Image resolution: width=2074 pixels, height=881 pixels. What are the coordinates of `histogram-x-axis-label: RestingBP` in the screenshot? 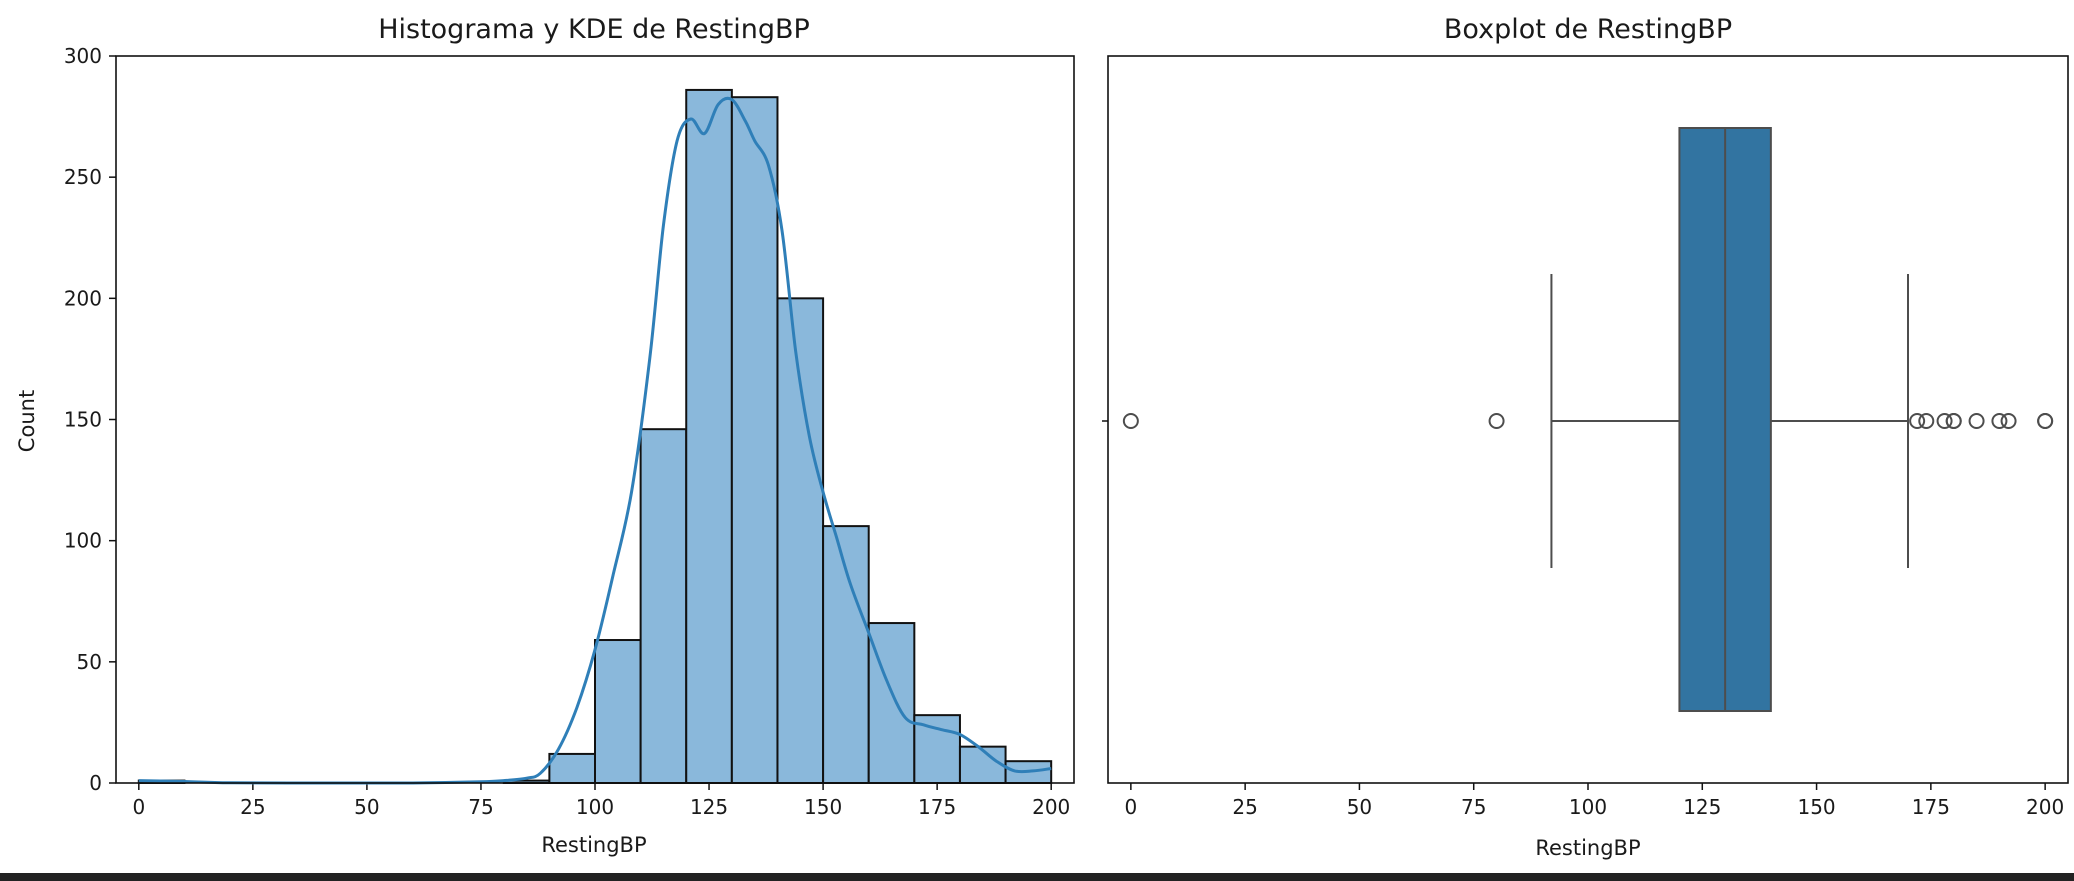 It's located at (593, 845).